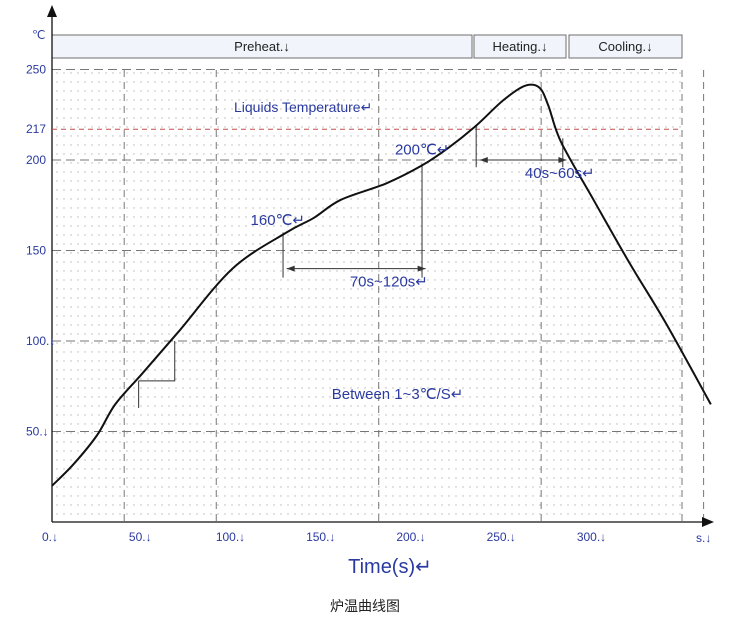 The height and width of the screenshot is (622, 730). I want to click on phase-bar: Preheat.↓ Heating.↓ Cooling.↓, so click(367, 46).